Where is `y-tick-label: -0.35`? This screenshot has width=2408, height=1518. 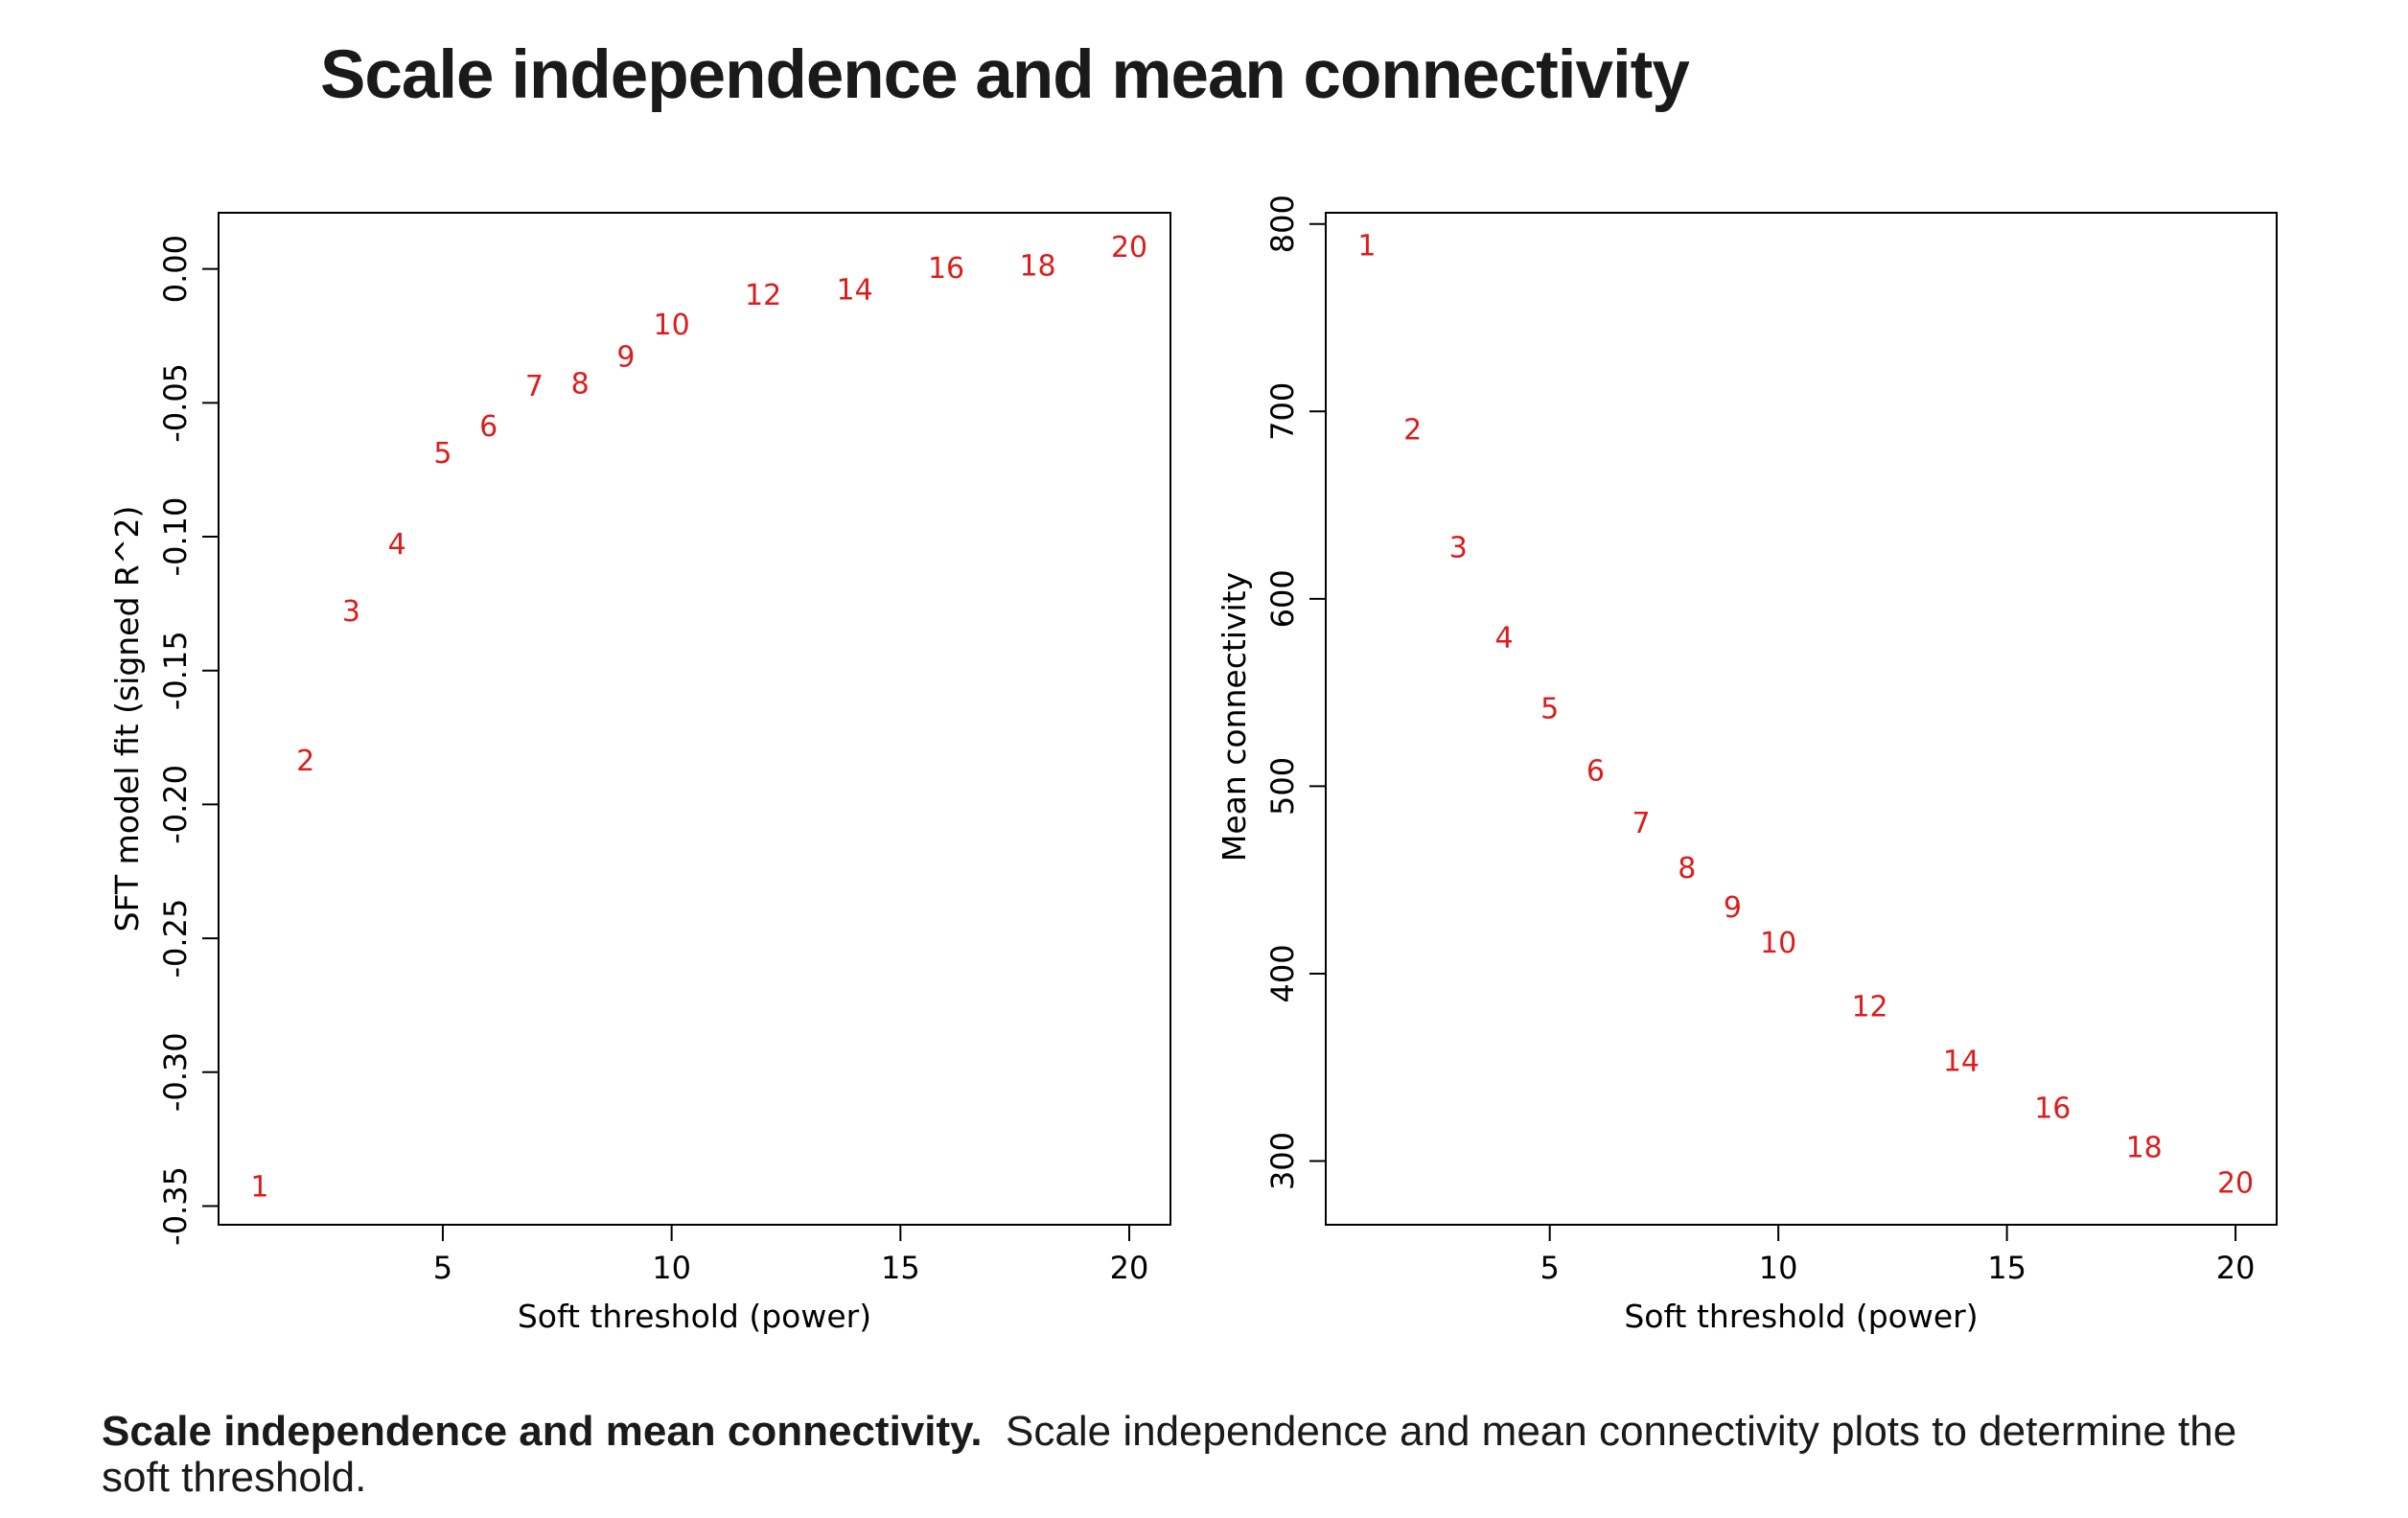
y-tick-label: -0.35 is located at coordinates (175, 1206).